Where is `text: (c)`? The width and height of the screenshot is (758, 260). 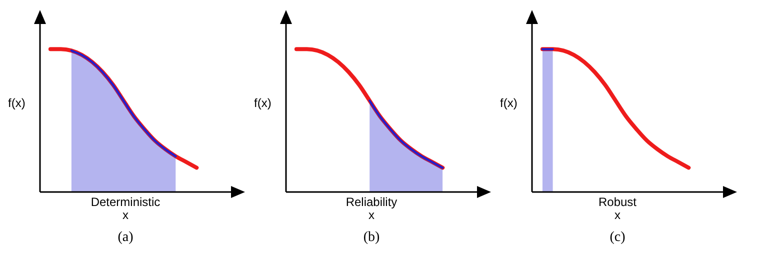 text: (c) is located at coordinates (617, 238).